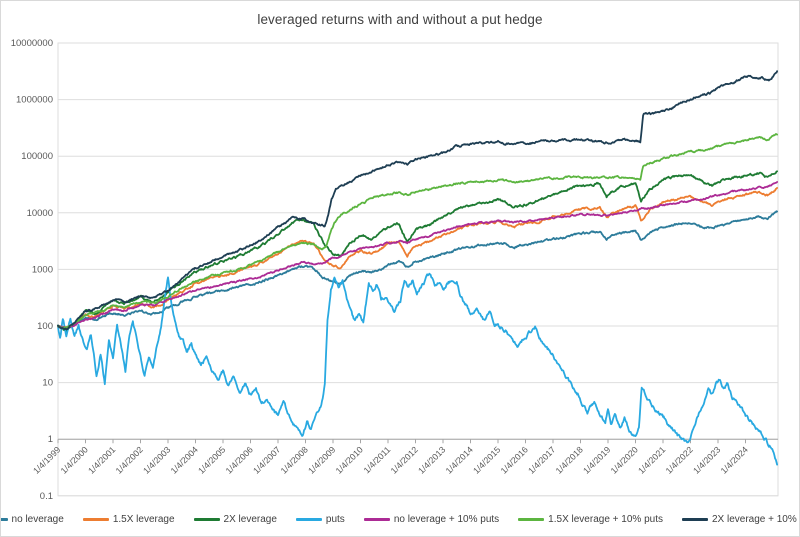 Image resolution: width=800 pixels, height=537 pixels. What do you see at coordinates (321, 459) in the screenshot?
I see `x-tick-label: 1/4/2009` at bounding box center [321, 459].